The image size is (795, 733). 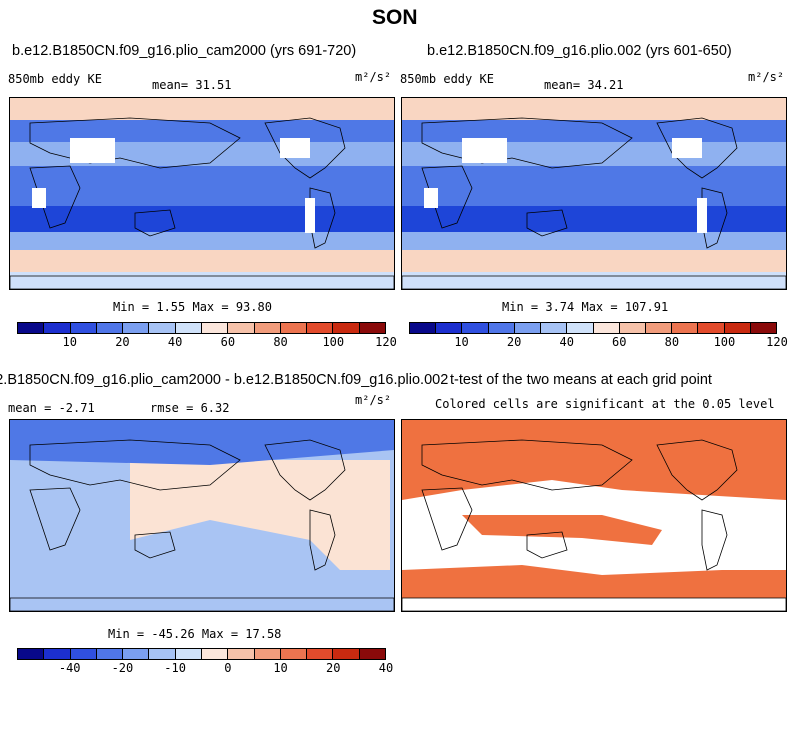 What do you see at coordinates (69, 668) in the screenshot?
I see `colorbar-tick-label: -40` at bounding box center [69, 668].